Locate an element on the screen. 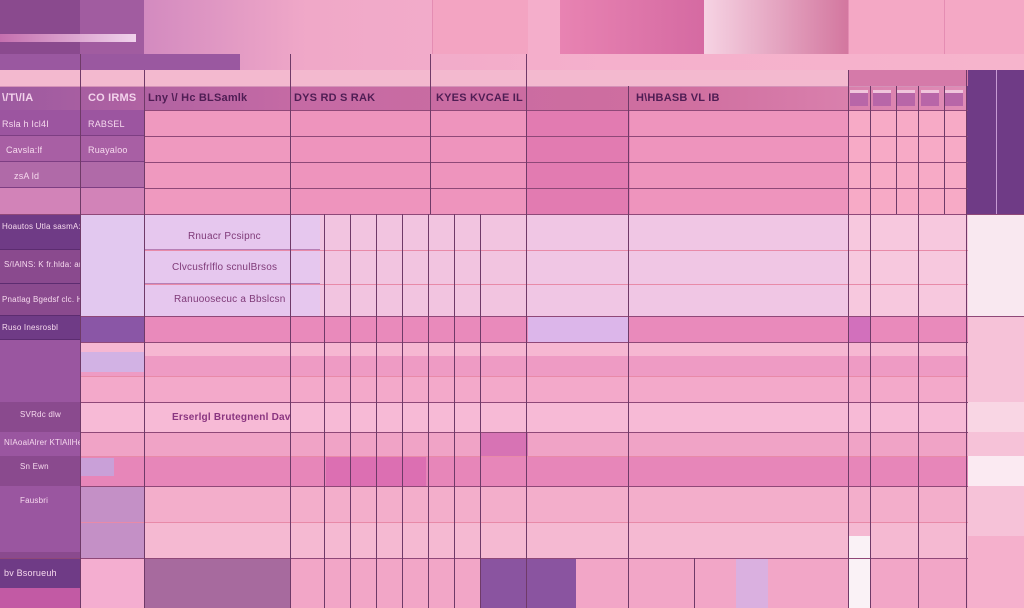  window-title-block is located at coordinates (40, 27).